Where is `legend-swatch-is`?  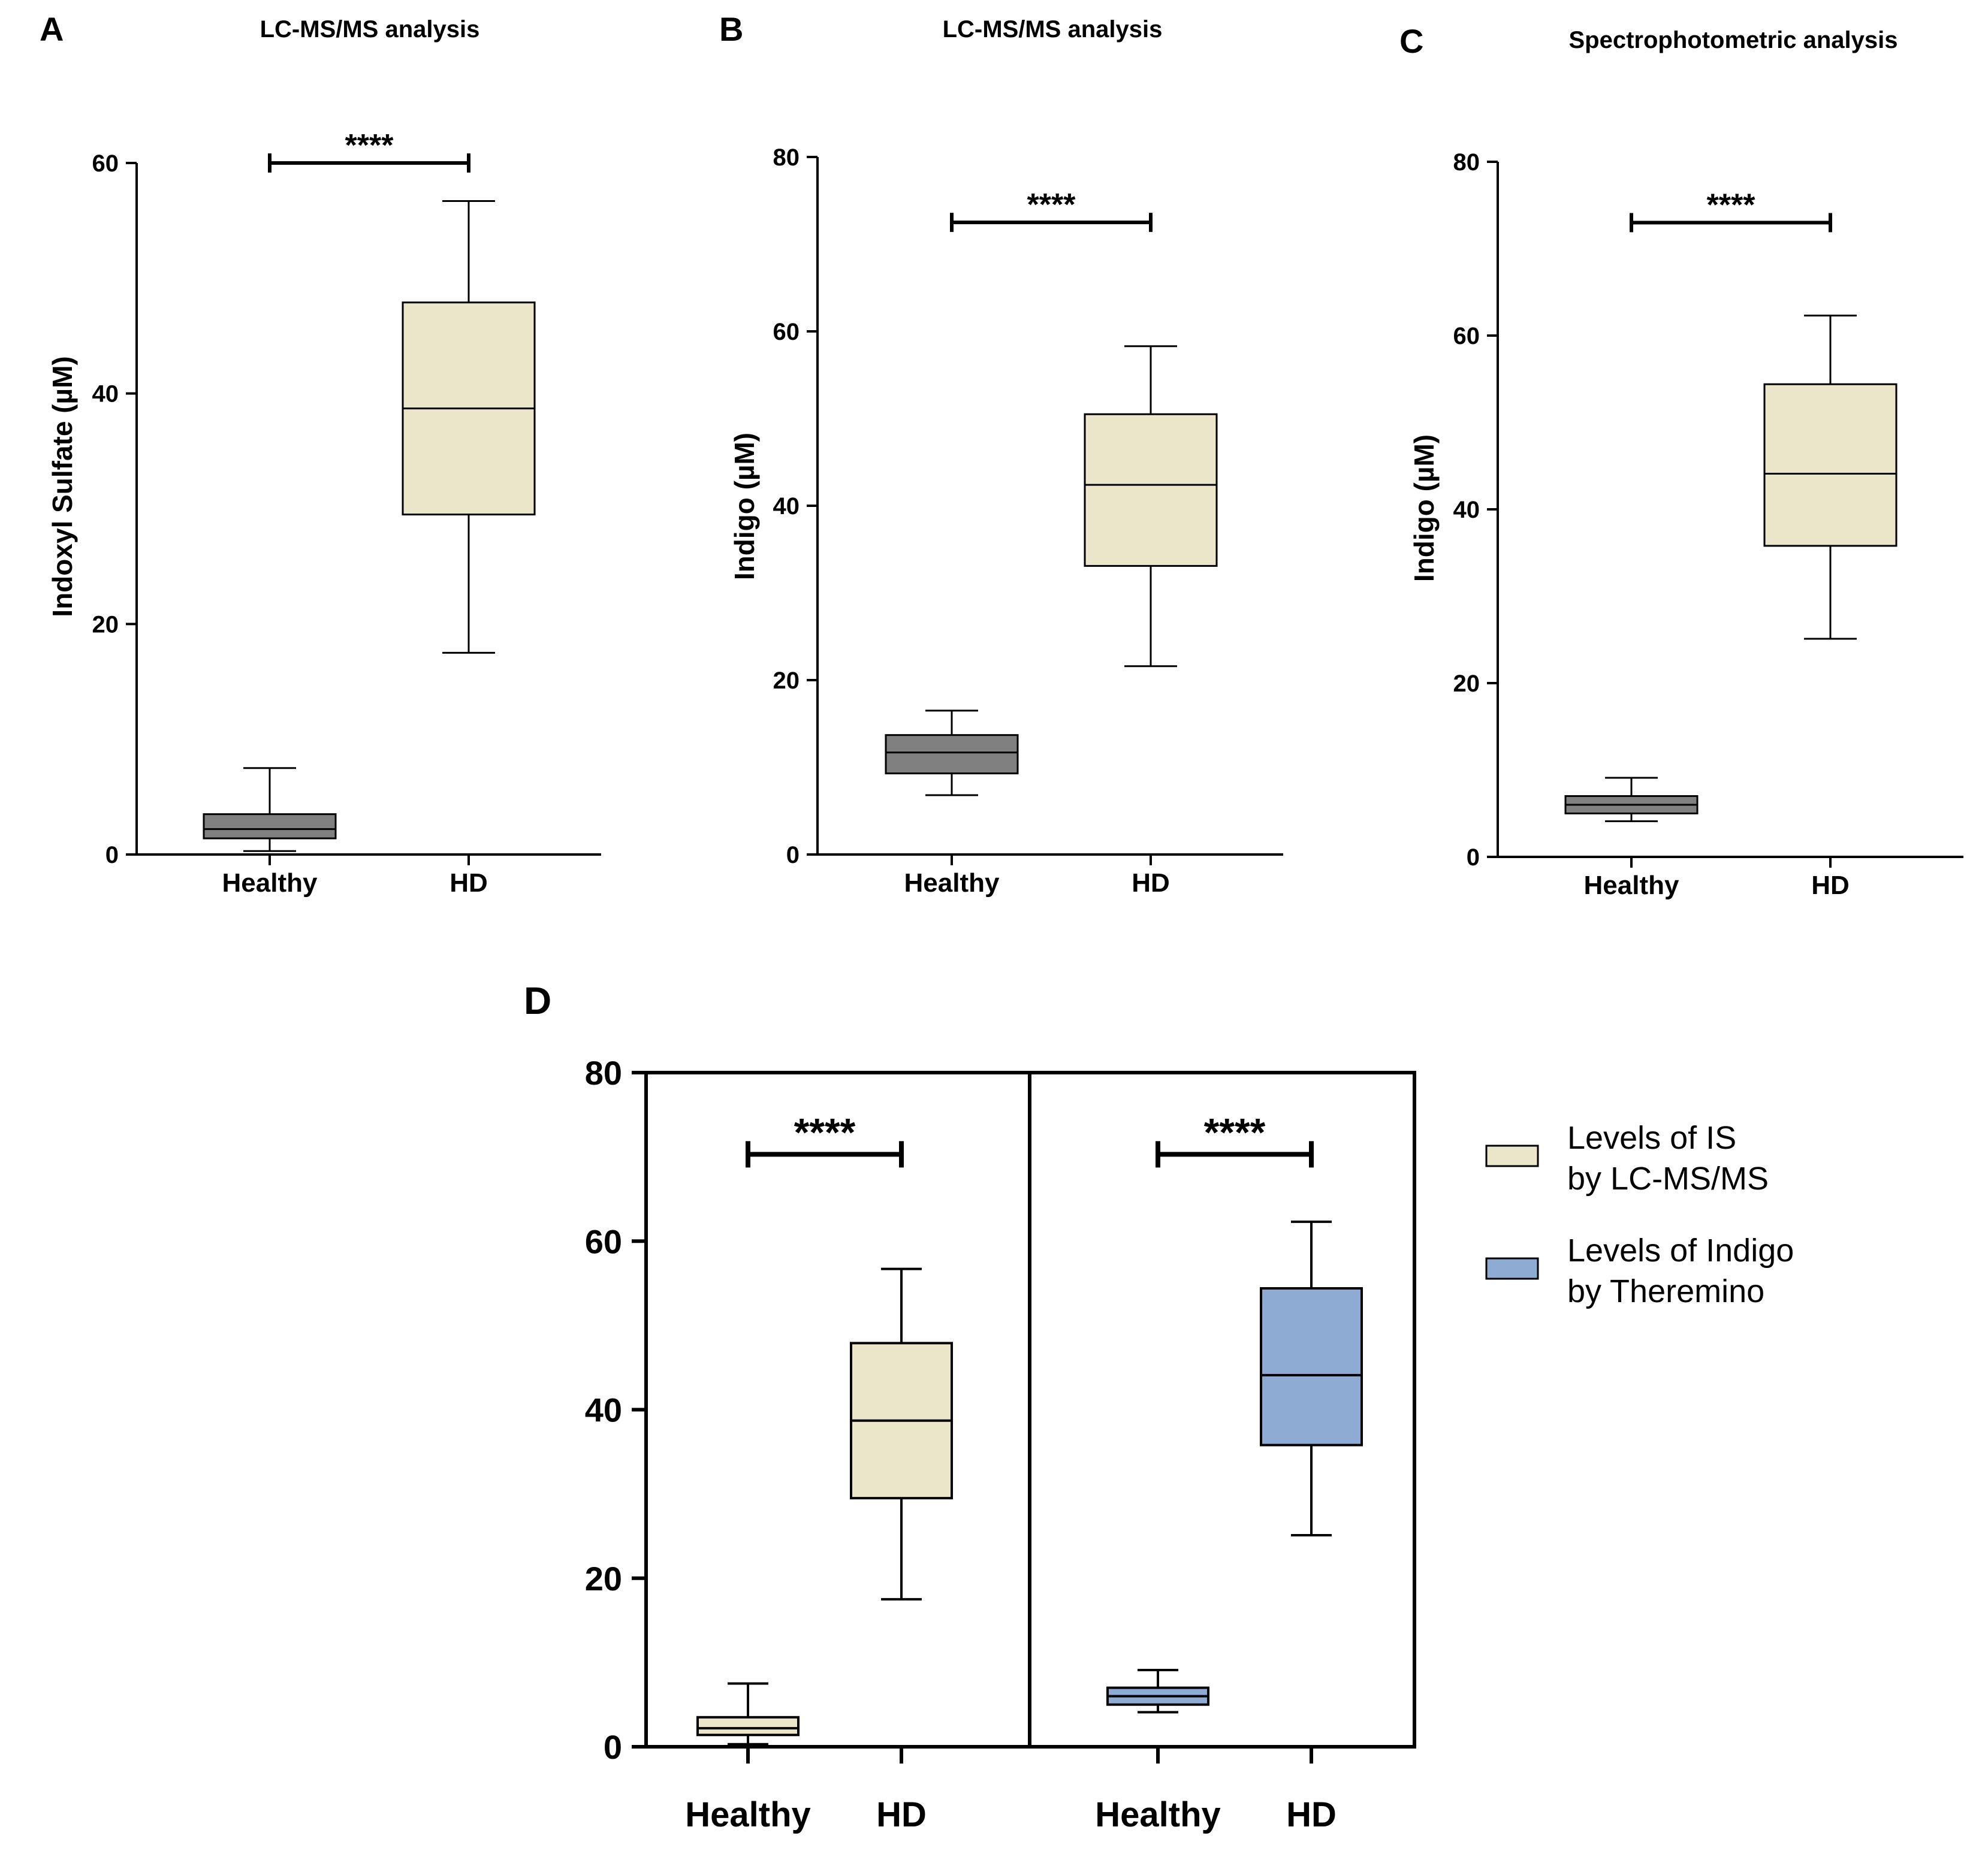
legend-swatch-is is located at coordinates (1512, 1156).